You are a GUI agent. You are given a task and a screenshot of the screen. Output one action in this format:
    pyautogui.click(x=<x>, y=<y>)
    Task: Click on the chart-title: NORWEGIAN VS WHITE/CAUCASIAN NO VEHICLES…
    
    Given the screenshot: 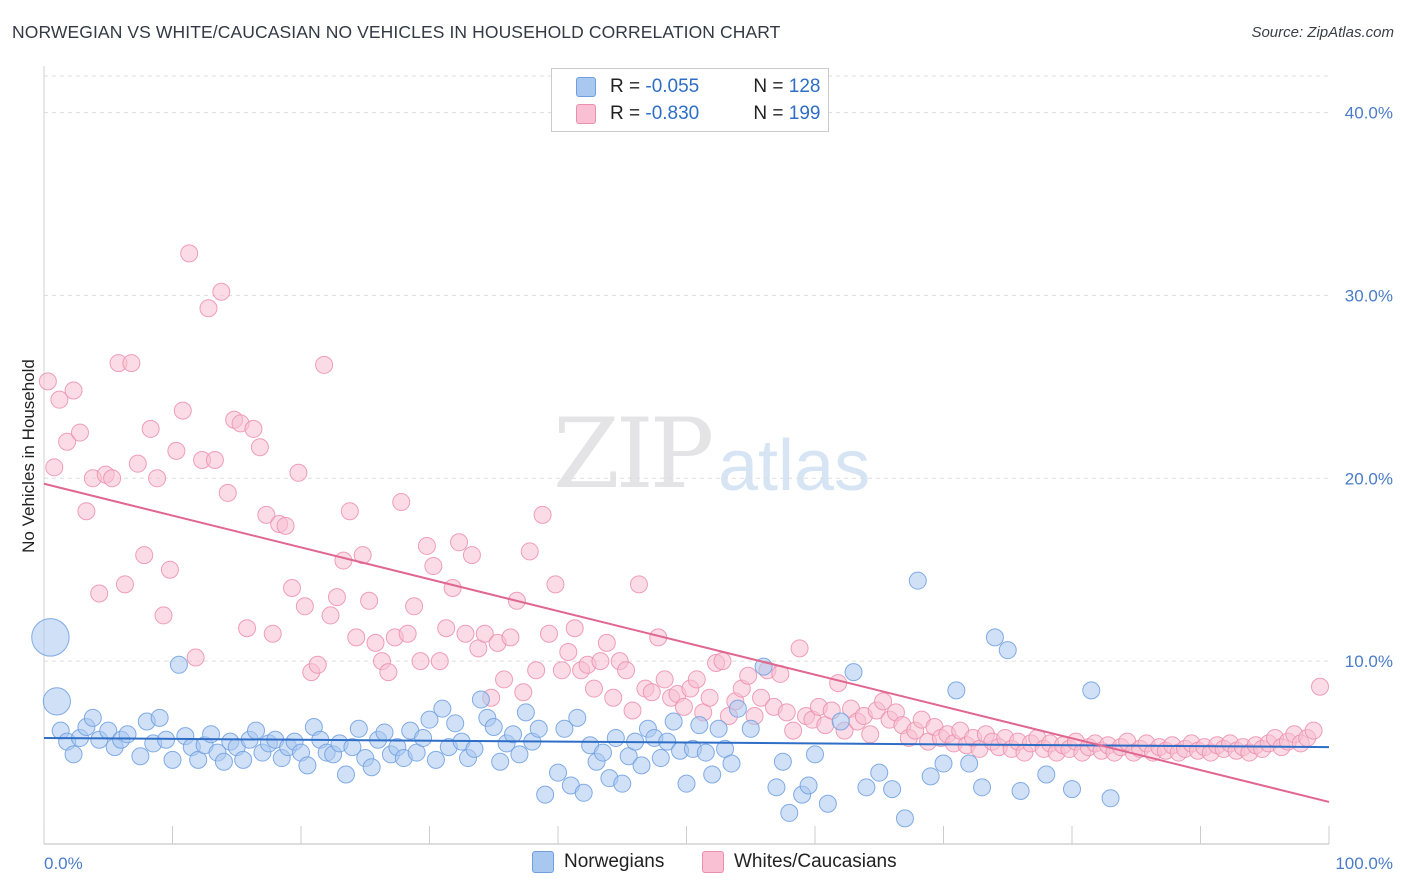 What is the action you would take?
    pyautogui.click(x=396, y=32)
    